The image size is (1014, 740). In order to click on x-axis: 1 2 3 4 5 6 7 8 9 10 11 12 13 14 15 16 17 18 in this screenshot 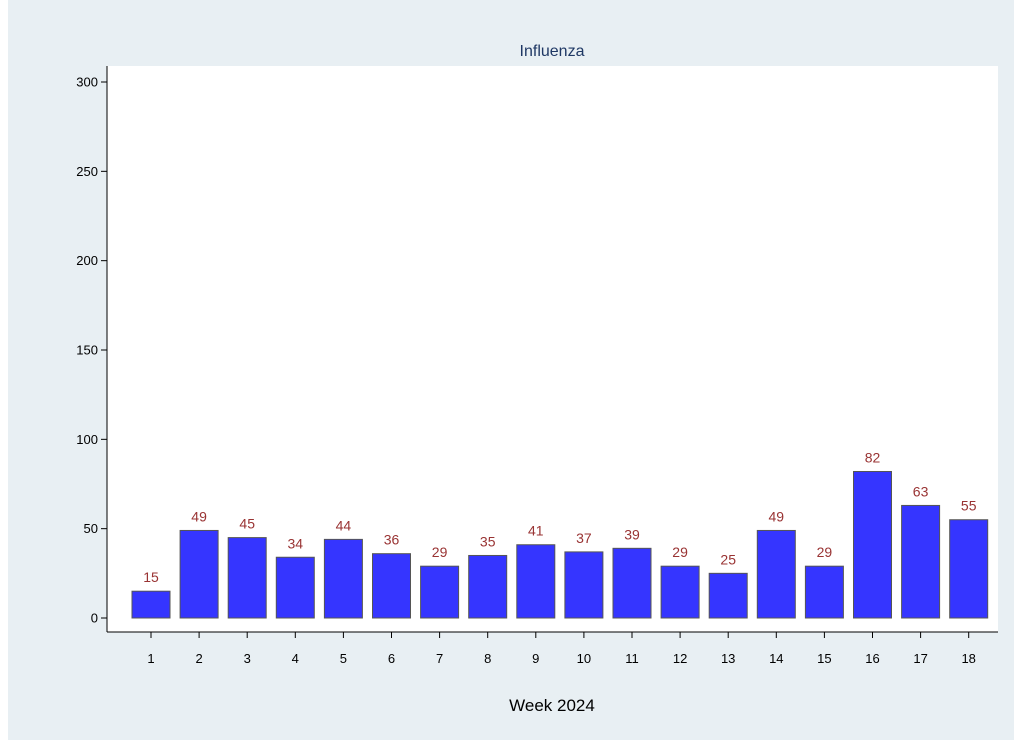, I will do `click(552, 648)`.